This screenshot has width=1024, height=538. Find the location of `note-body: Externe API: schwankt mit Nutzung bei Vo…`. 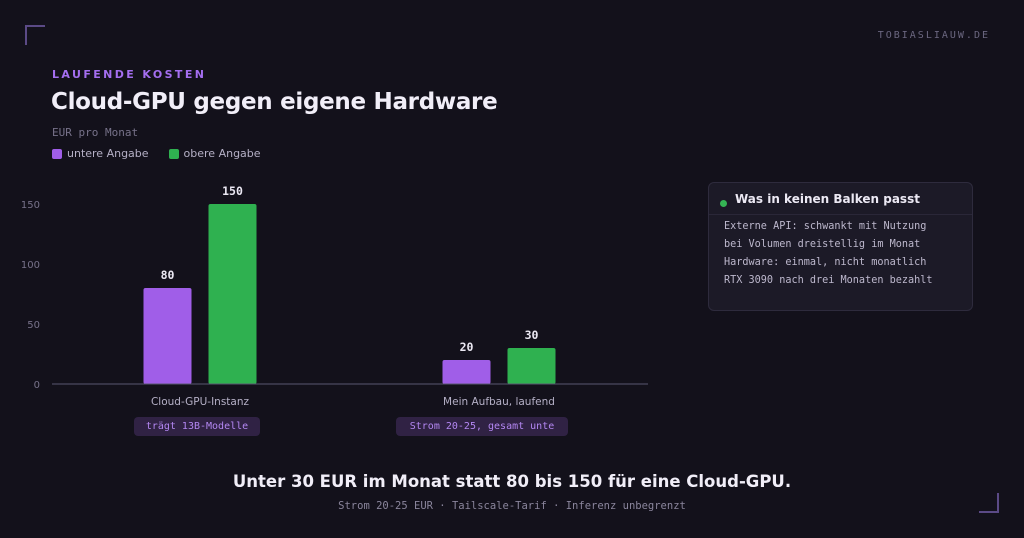

note-body: Externe API: schwankt mit Nutzung bei Vo… is located at coordinates (840, 252).